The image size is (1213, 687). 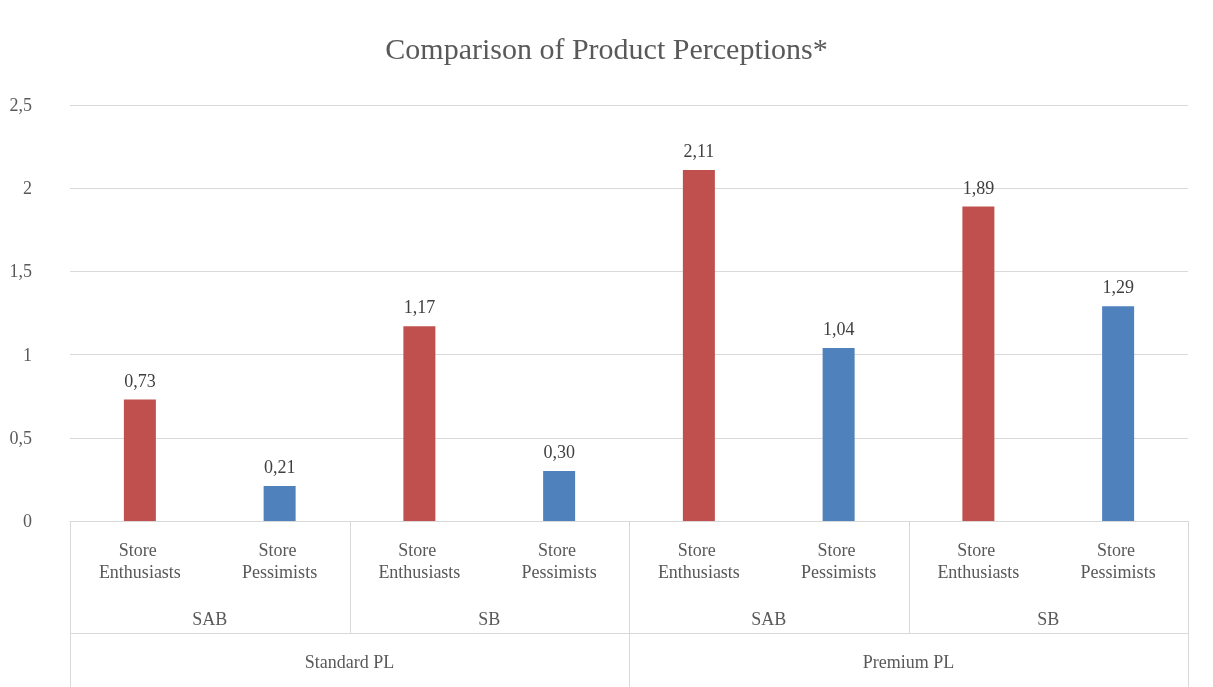 What do you see at coordinates (20, 271) in the screenshot?
I see `y-tick-label: 1,5` at bounding box center [20, 271].